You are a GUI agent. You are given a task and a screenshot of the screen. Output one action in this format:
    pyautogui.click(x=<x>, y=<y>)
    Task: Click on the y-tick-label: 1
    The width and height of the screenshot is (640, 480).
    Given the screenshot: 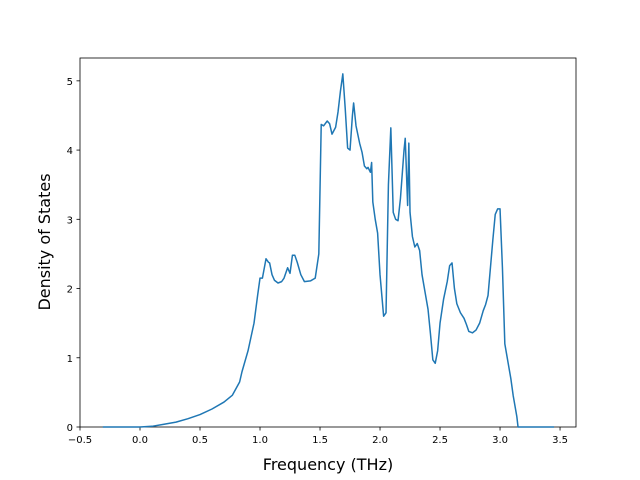 What is the action you would take?
    pyautogui.click(x=70, y=359)
    